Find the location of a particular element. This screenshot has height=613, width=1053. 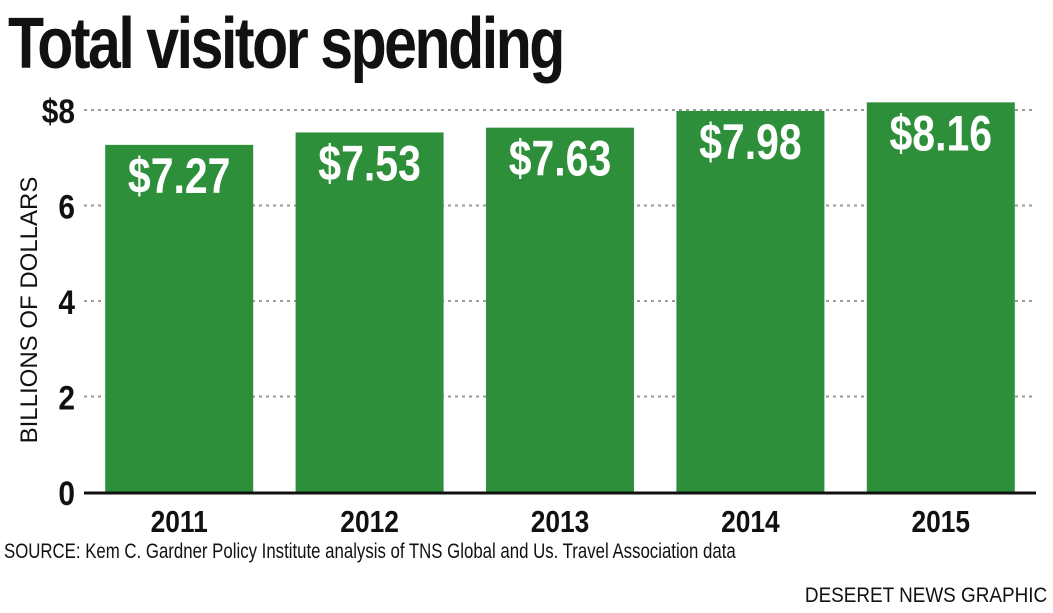

chart-title: Total visitor spending is located at coordinates (286, 44).